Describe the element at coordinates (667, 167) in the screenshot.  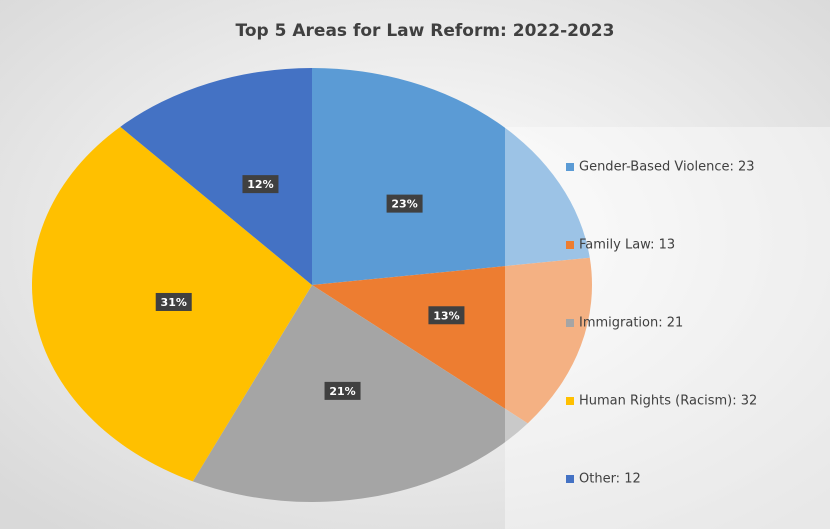
I see `legend-label: Gender-Based Violence: 23` at that location.